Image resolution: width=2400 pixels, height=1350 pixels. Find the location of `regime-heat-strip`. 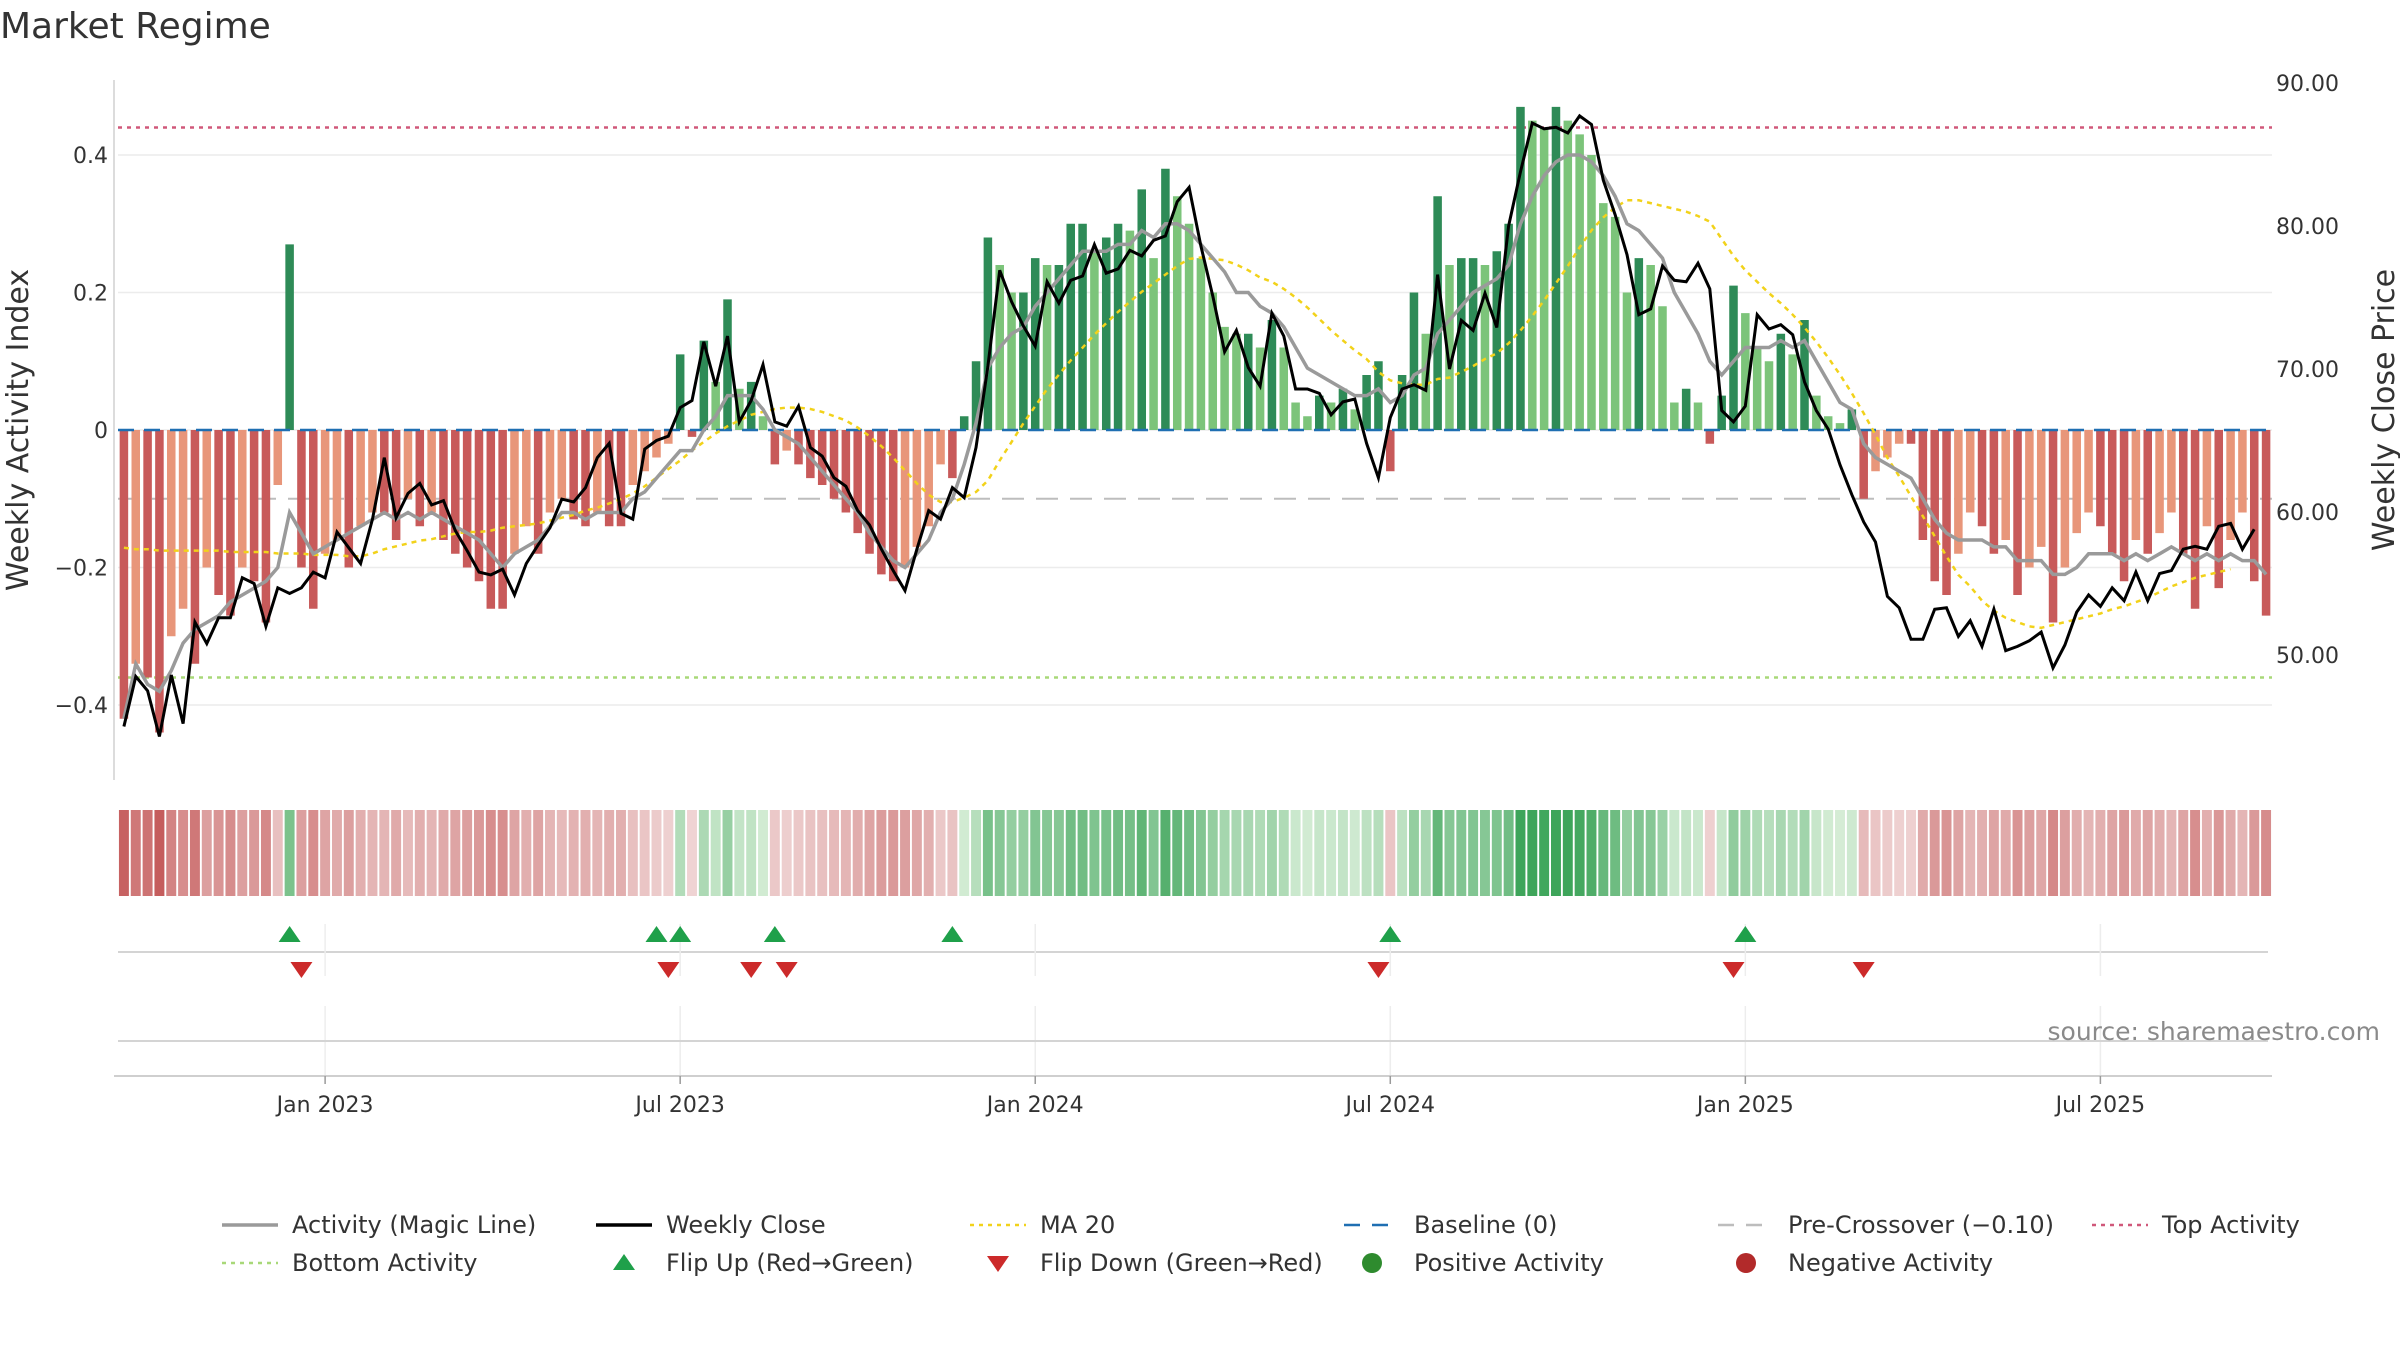

regime-heat-strip is located at coordinates (1195, 853).